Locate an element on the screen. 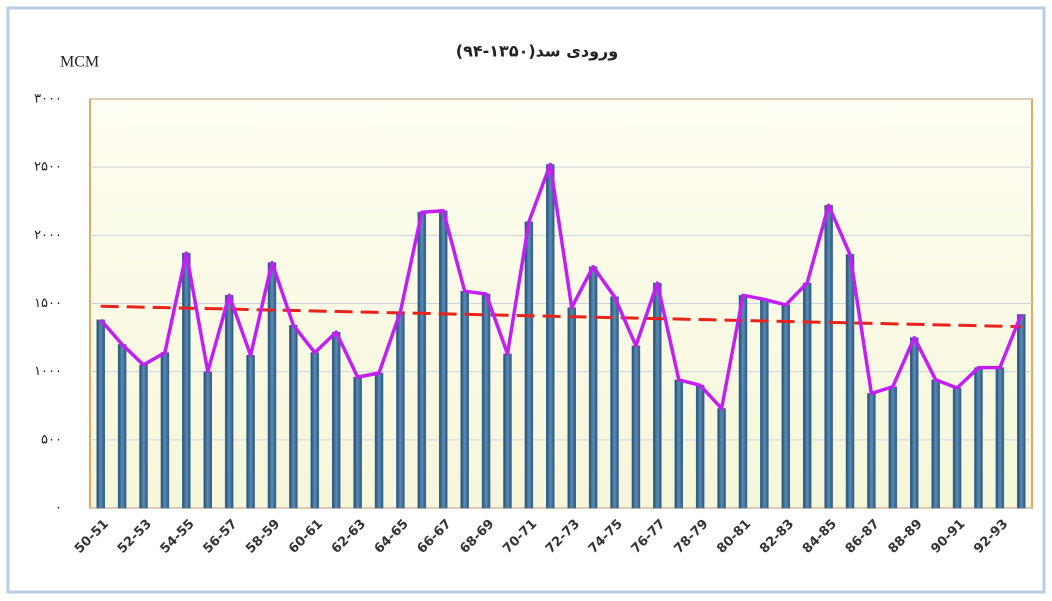  y-tick-label: ۱۵۰۰ is located at coordinates (48, 303).